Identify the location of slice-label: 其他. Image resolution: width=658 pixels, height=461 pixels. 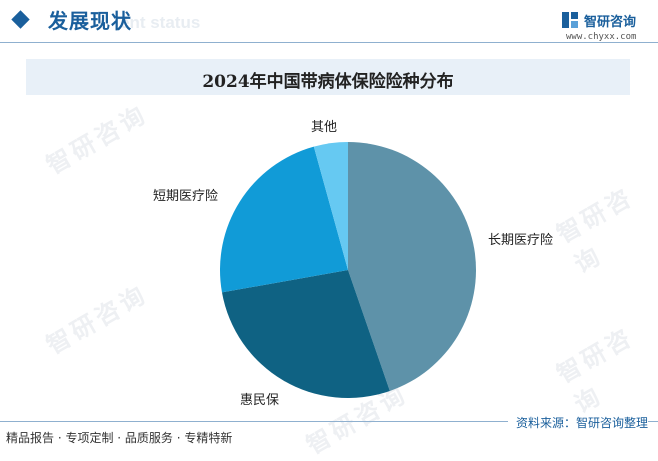
(324, 127).